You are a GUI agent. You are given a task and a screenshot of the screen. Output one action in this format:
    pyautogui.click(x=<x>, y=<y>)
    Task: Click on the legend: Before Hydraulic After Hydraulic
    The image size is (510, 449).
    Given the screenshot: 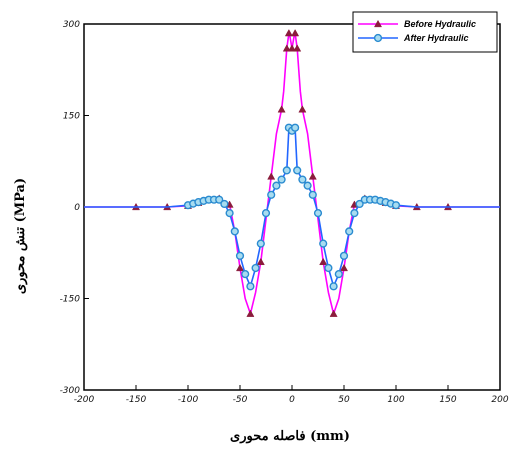 What is the action you would take?
    pyautogui.click(x=425, y=32)
    